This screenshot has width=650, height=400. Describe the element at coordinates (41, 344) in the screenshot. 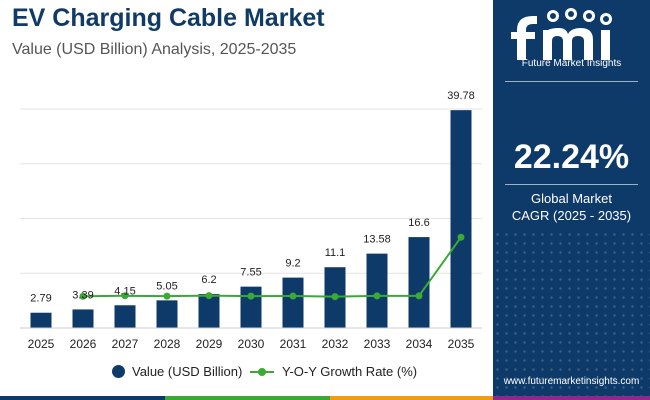

I see `x-tick-label: 2025` at that location.